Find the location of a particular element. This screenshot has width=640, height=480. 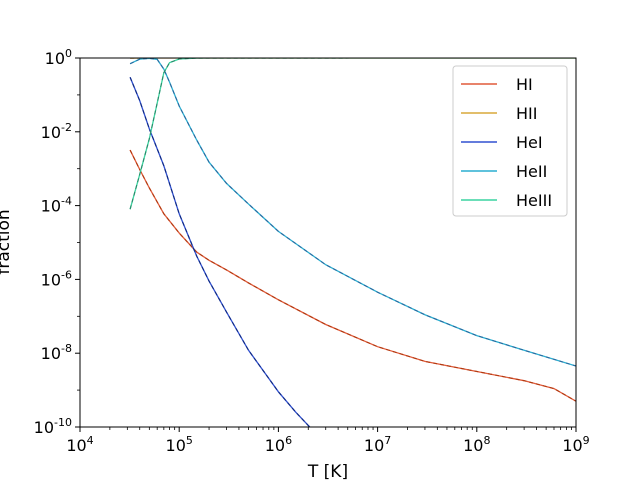

legend-label-HI: HI is located at coordinates (524, 84).